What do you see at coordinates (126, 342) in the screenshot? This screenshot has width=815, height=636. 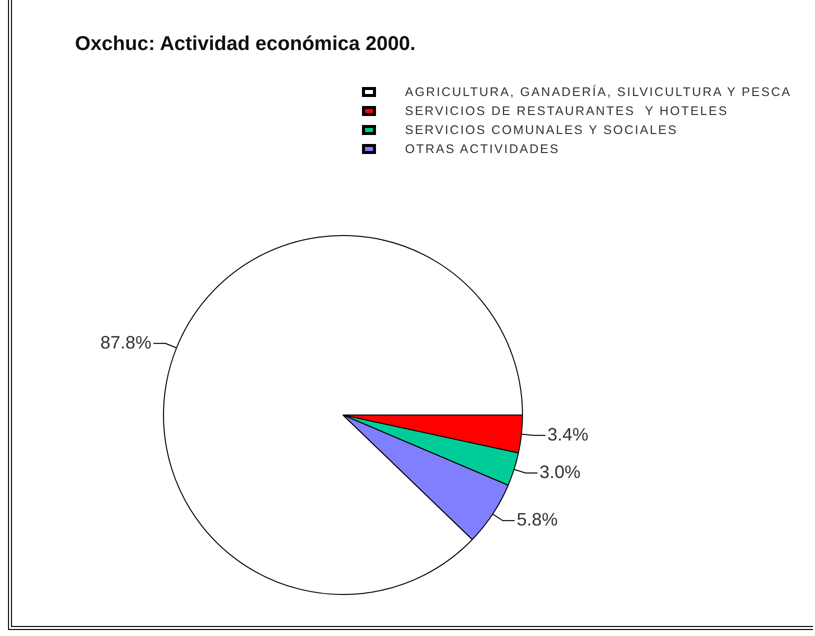 I see `data-label: 87.8%` at bounding box center [126, 342].